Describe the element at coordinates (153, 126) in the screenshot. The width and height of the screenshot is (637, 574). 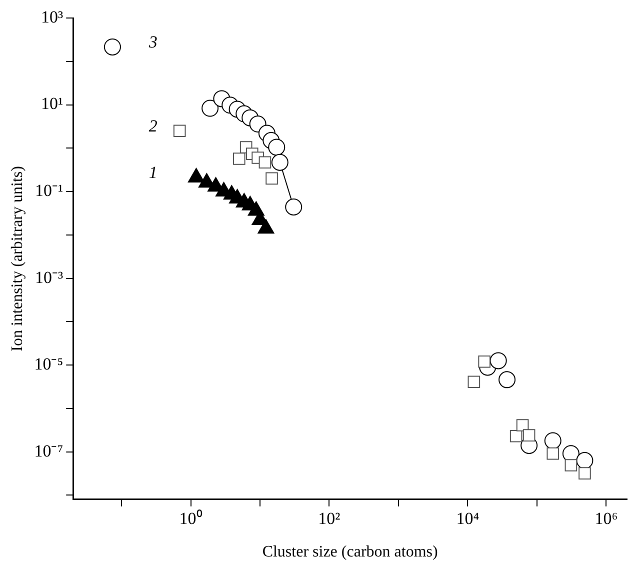
I see `series-label: 2` at that location.